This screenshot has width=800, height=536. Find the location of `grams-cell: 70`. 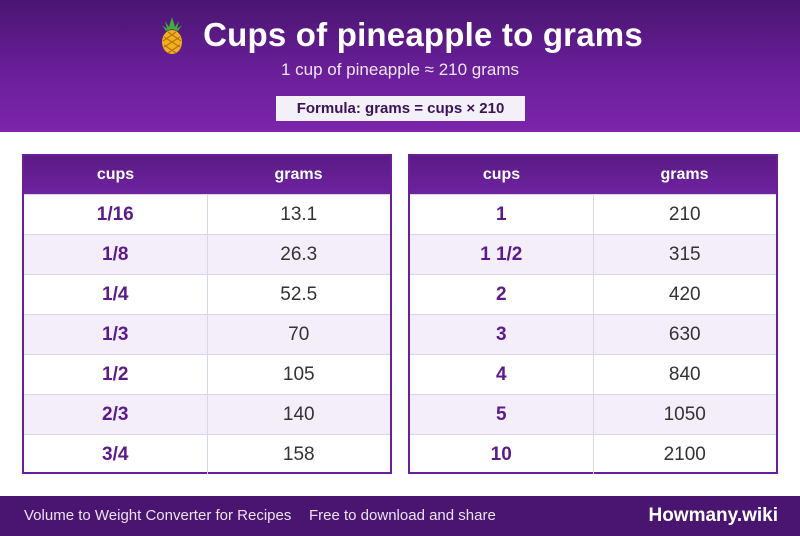

grams-cell: 70 is located at coordinates (299, 334).